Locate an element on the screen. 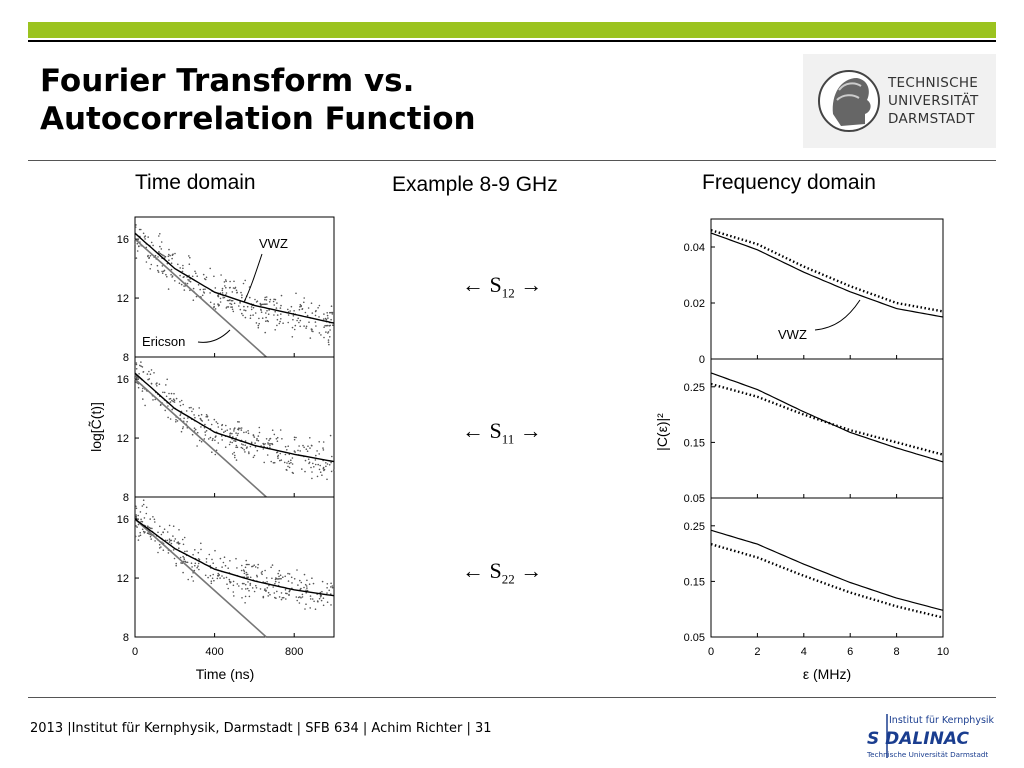 The width and height of the screenshot is (1024, 768). athena-head-icon is located at coordinates (849, 101).